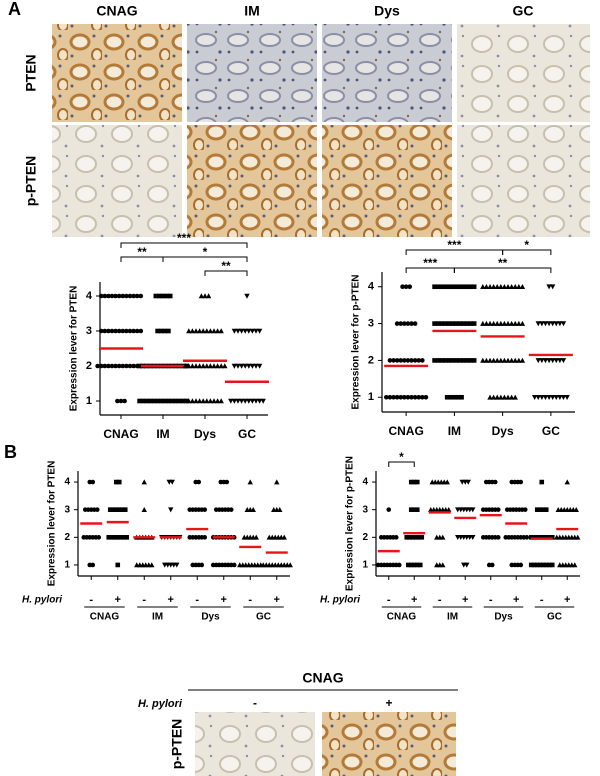  What do you see at coordinates (452, 617) in the screenshot?
I see `group-label: IM` at bounding box center [452, 617].